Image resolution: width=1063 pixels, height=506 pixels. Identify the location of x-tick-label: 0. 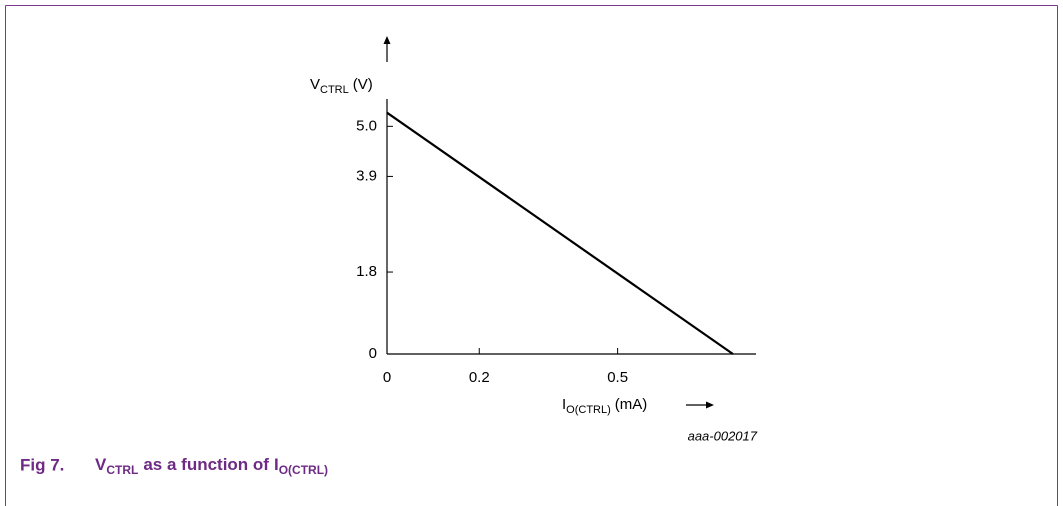
(387, 377).